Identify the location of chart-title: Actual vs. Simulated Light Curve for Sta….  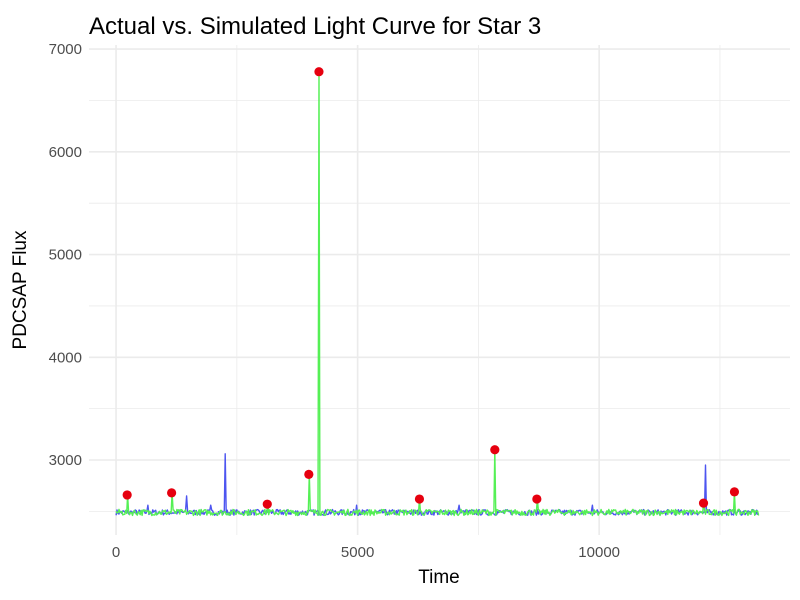
(315, 26).